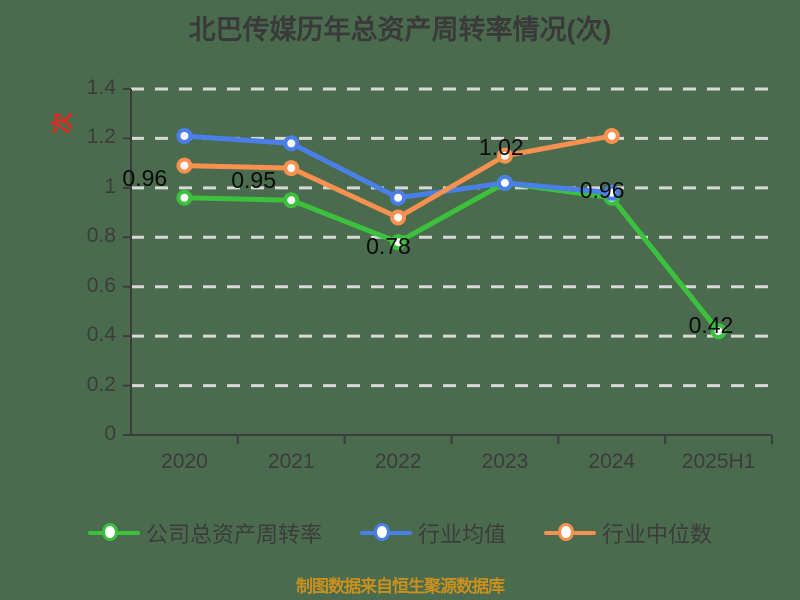 This screenshot has height=600, width=800. Describe the element at coordinates (400, 30) in the screenshot. I see `page-title: 北巴传媒历年总资产周转率情况(次)` at that location.